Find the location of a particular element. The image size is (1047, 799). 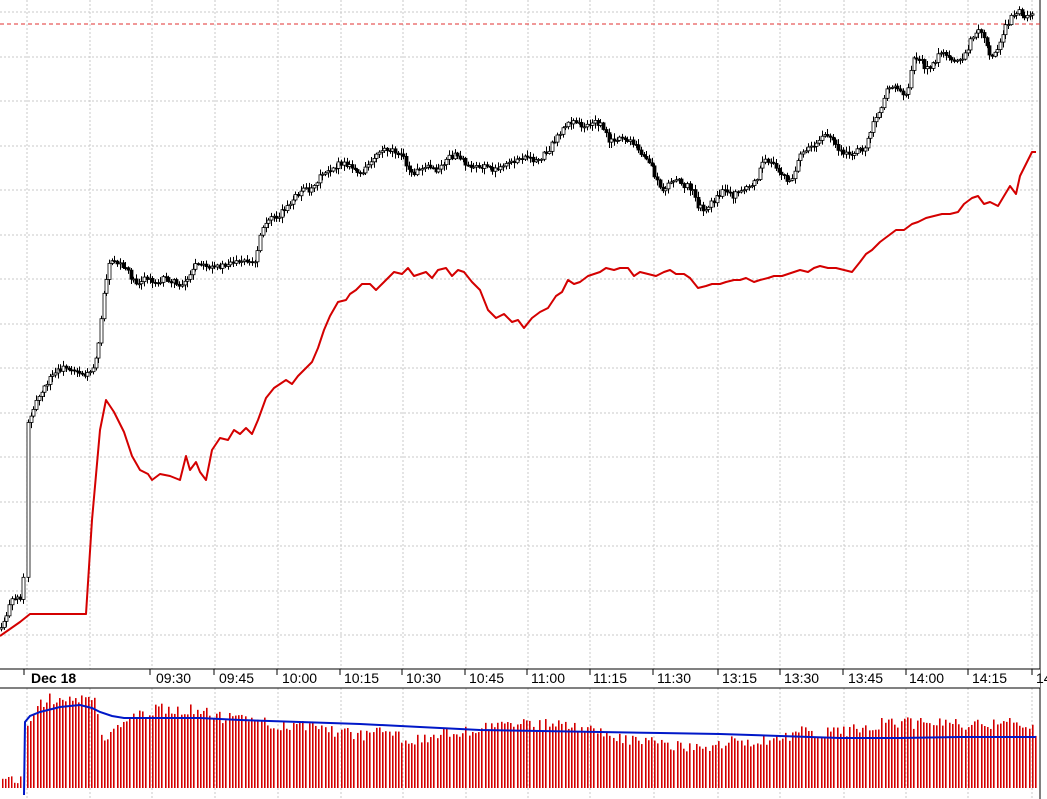

volume-average-path is located at coordinates (529, 749).